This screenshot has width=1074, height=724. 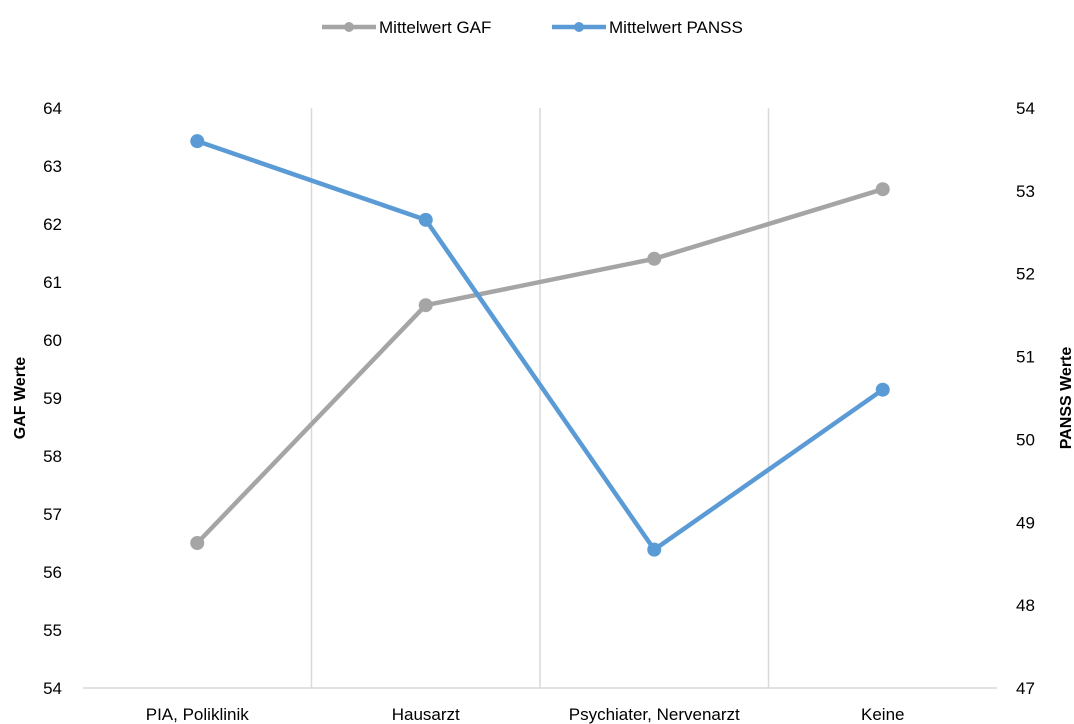 I want to click on left-axis-ticks: 54 55 56 57 58 59 60 61 62 63 64, so click(x=52, y=398).